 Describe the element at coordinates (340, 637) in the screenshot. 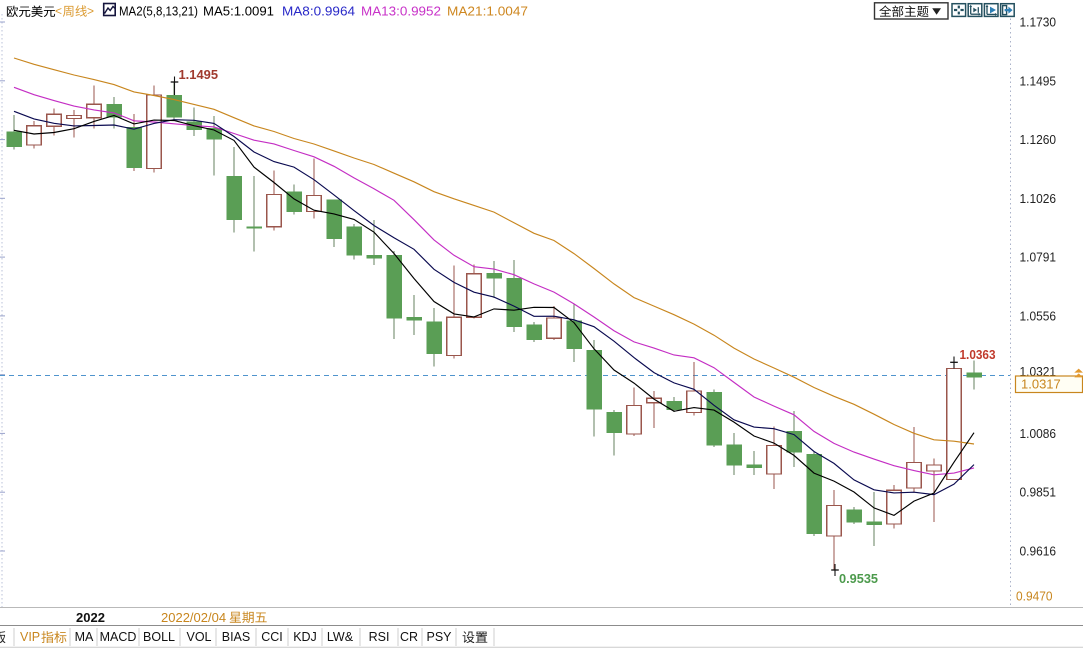

I see `svg-text: LW&` at that location.